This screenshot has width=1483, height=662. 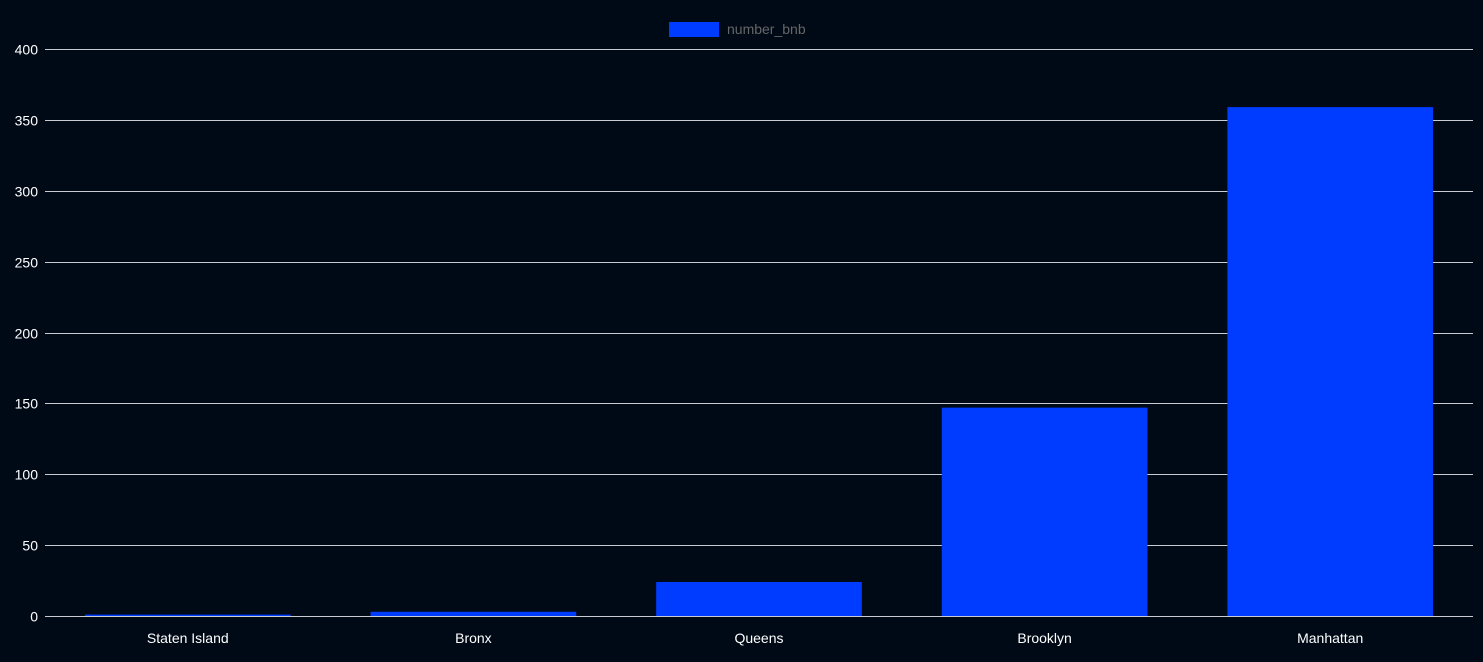 What do you see at coordinates (30, 546) in the screenshot?
I see `y-tick-label-50: 50` at bounding box center [30, 546].